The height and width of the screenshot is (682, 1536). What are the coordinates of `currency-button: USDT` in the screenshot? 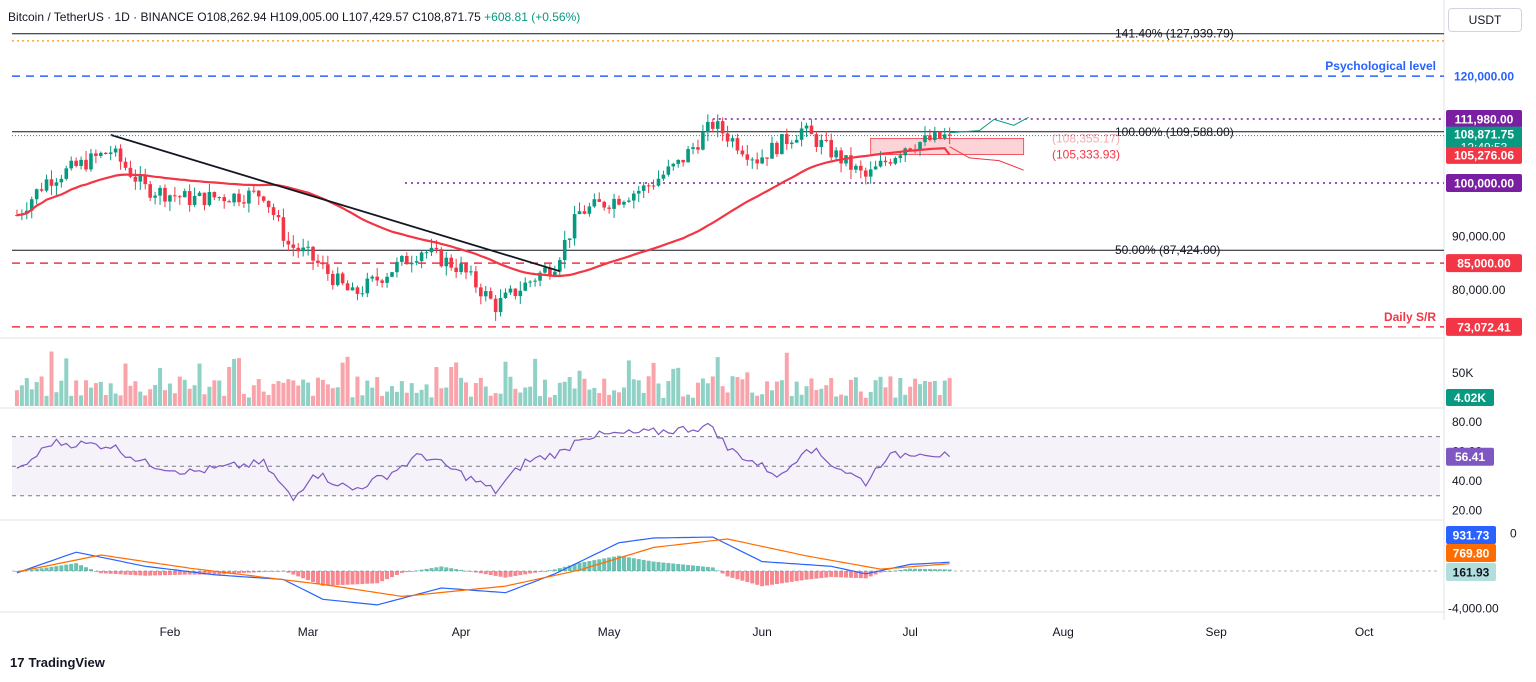 It's located at (1485, 20).